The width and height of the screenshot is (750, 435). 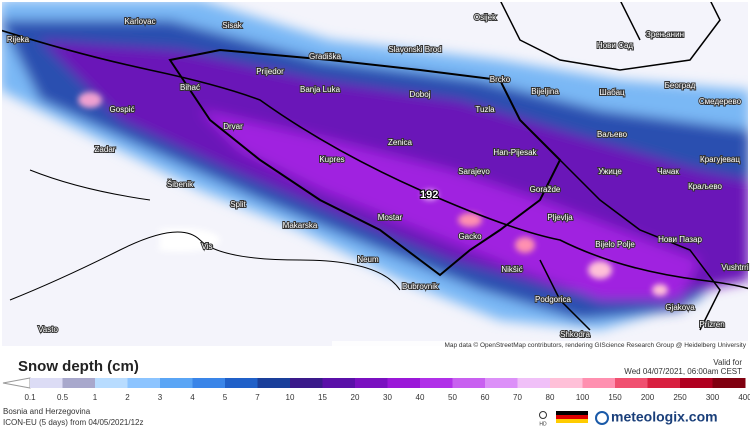 I want to click on city-label: Podgorica, so click(x=553, y=299).